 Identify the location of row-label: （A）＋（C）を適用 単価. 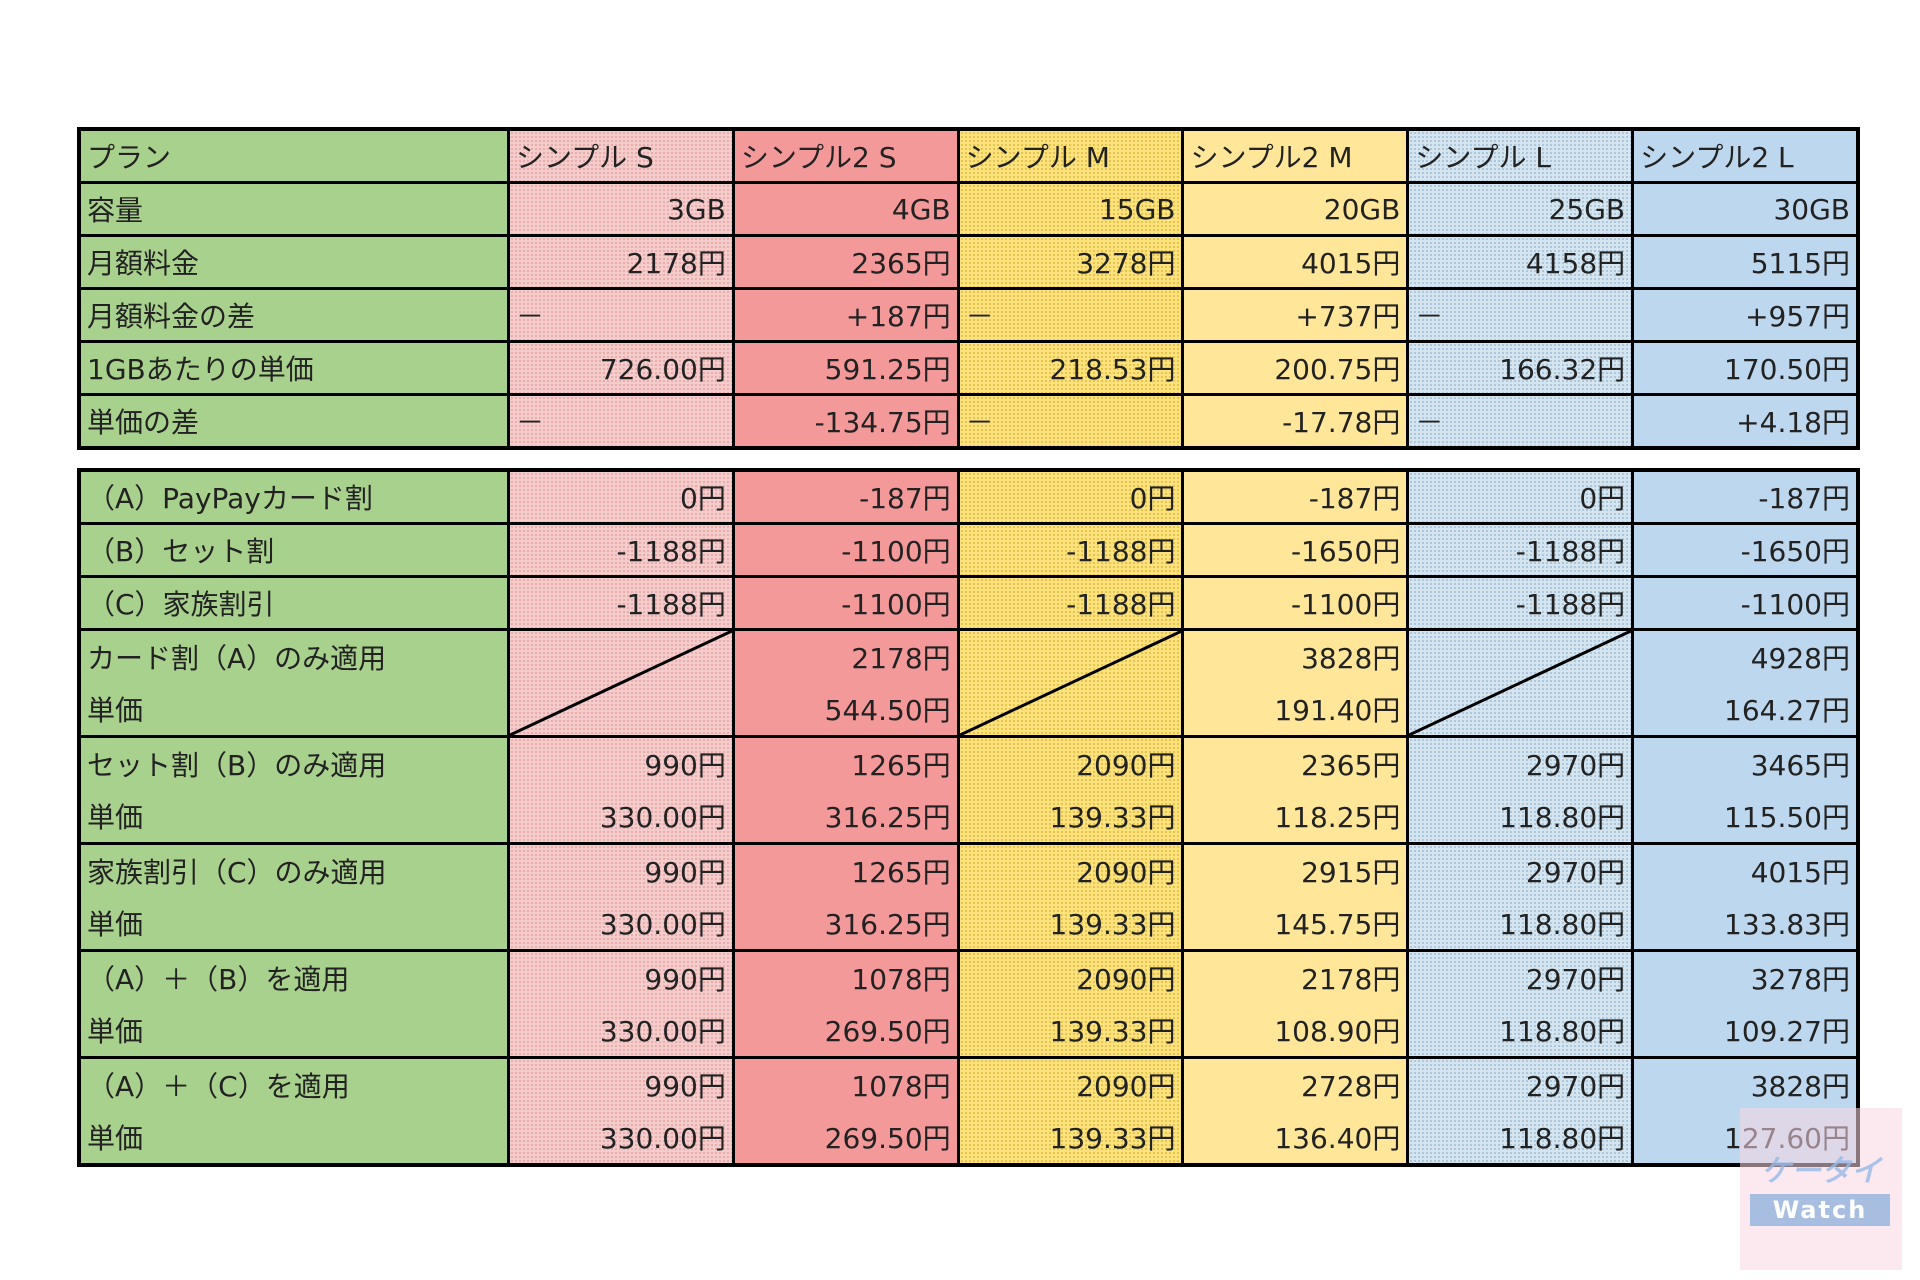
(294, 1111).